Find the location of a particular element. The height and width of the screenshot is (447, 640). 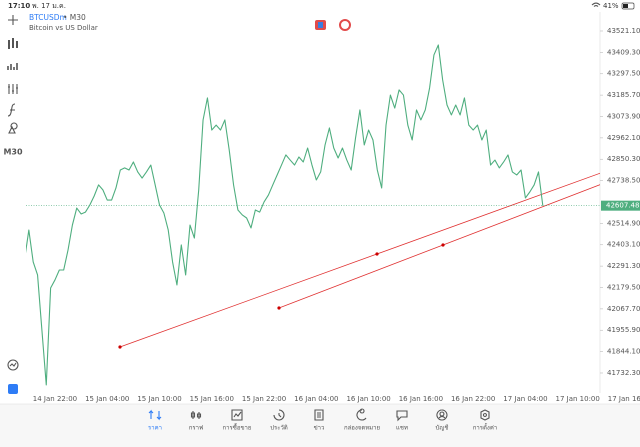

nav-label: การตั้งค่า is located at coordinates (485, 427).